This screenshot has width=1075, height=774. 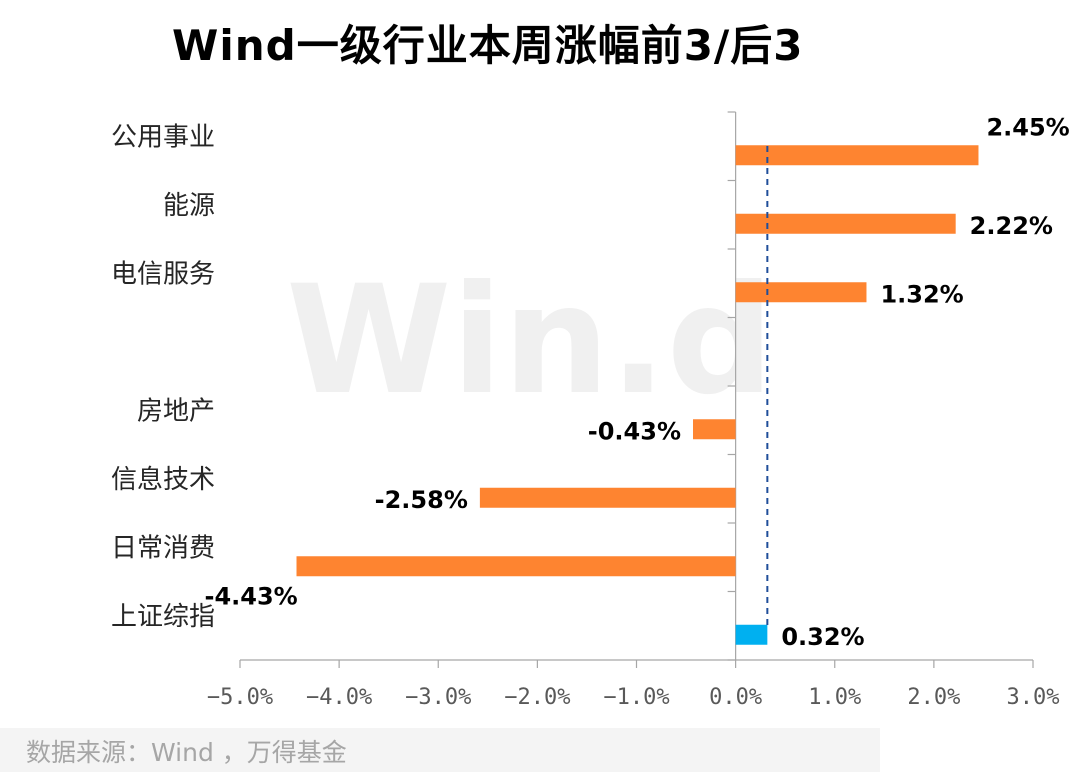 I want to click on chart-title: Wind一级行业本周涨幅前3/后3, so click(x=488, y=45).